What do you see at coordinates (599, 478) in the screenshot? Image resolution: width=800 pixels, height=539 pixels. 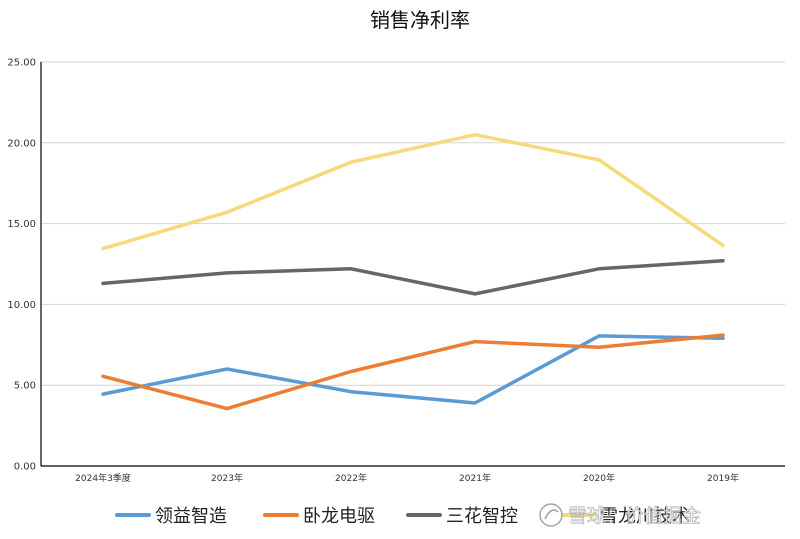 I see `x-tick-label: 2020年` at bounding box center [599, 478].